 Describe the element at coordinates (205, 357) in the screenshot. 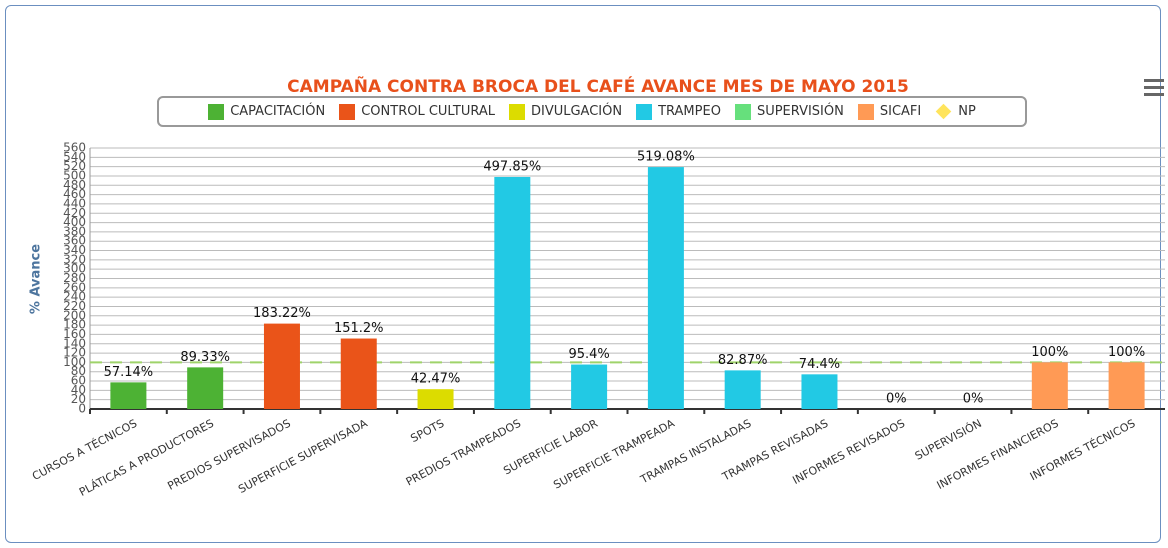

I see `data-label: 89.33%` at that location.